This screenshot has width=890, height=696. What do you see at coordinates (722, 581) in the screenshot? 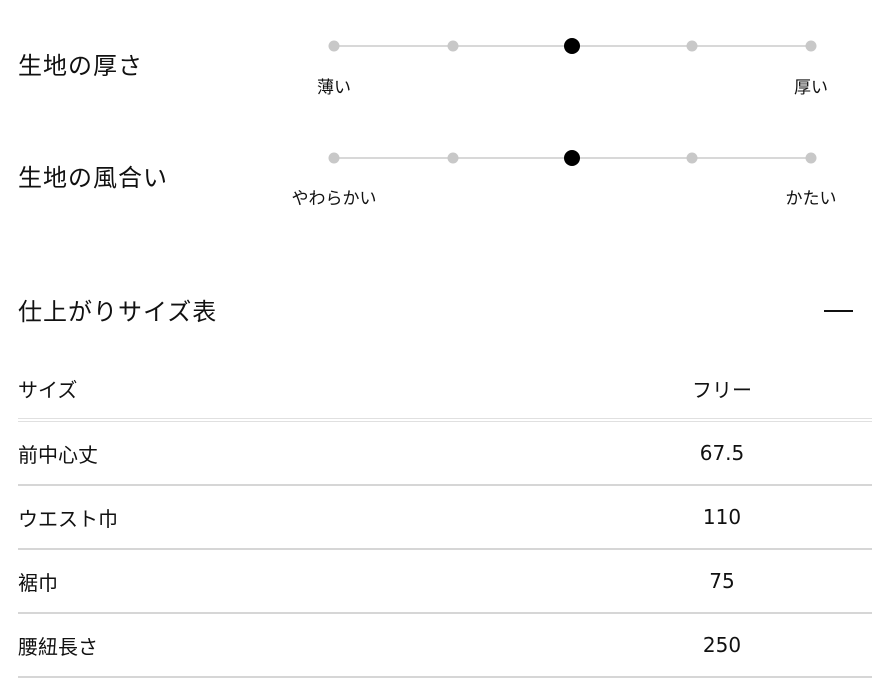
I see `row-value: 75` at bounding box center [722, 581].